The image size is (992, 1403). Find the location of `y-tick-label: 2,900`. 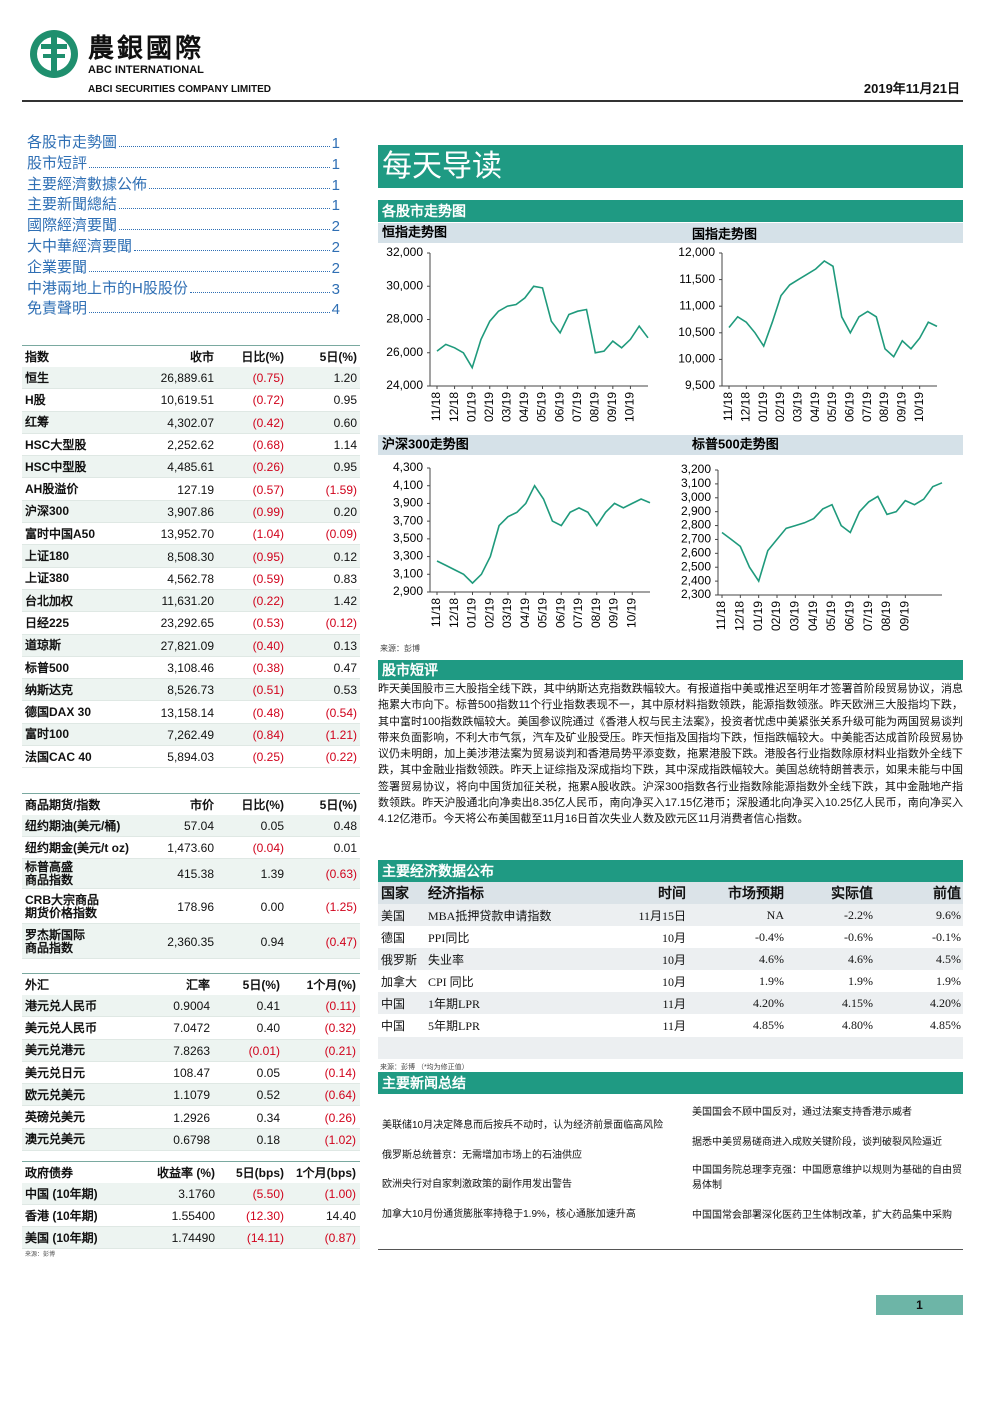

y-tick-label: 2,900 is located at coordinates (696, 511).